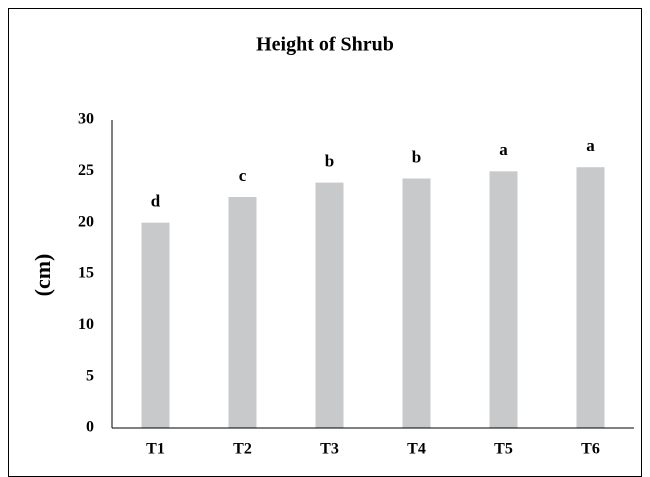 The height and width of the screenshot is (477, 650). I want to click on x-tick-label: T5, so click(503, 449).